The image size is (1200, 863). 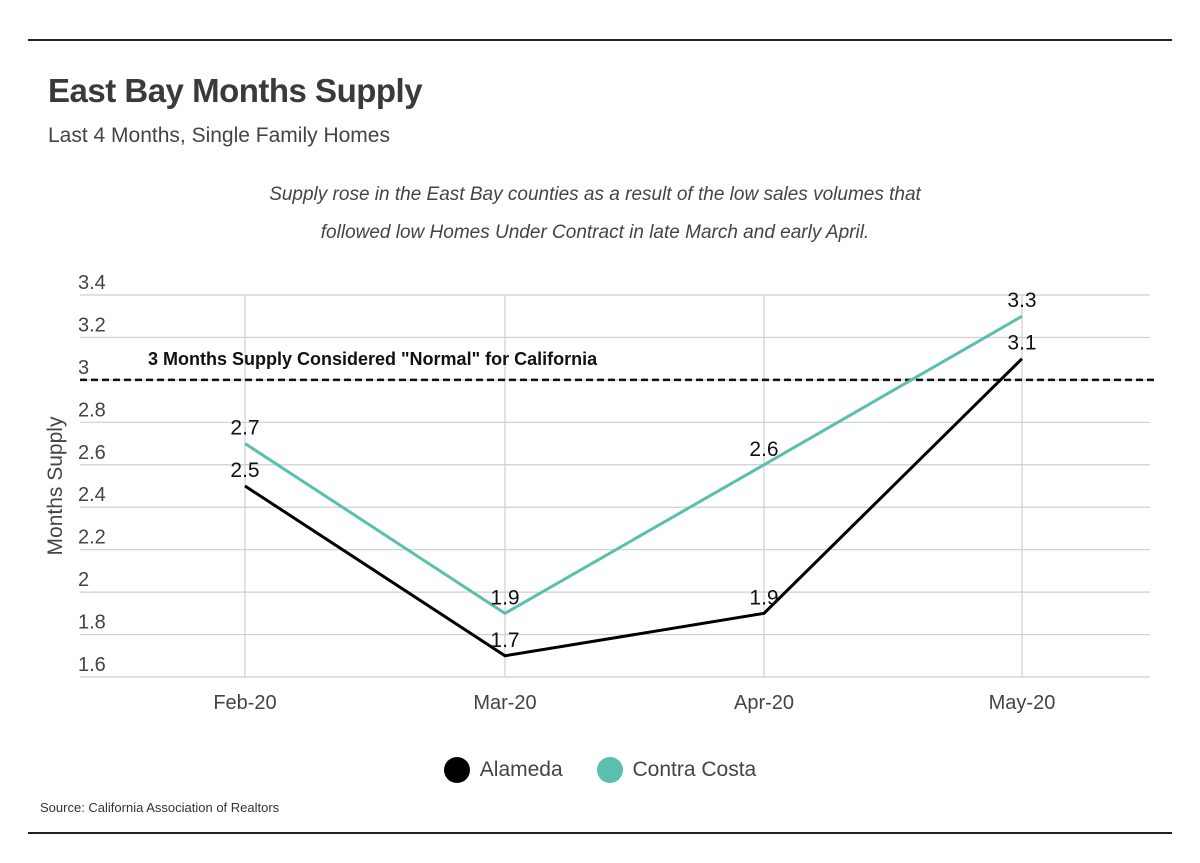 What do you see at coordinates (92, 410) in the screenshot?
I see `y-tick-label: 2.8` at bounding box center [92, 410].